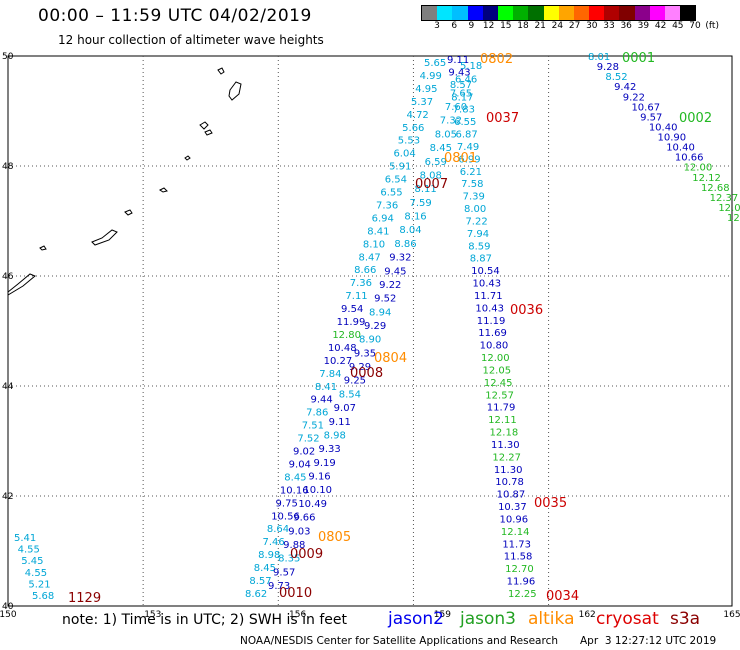 This screenshot has width=740, height=650. What do you see at coordinates (474, 197) in the screenshot?
I see `wave-height-value: 7.39` at bounding box center [474, 197].